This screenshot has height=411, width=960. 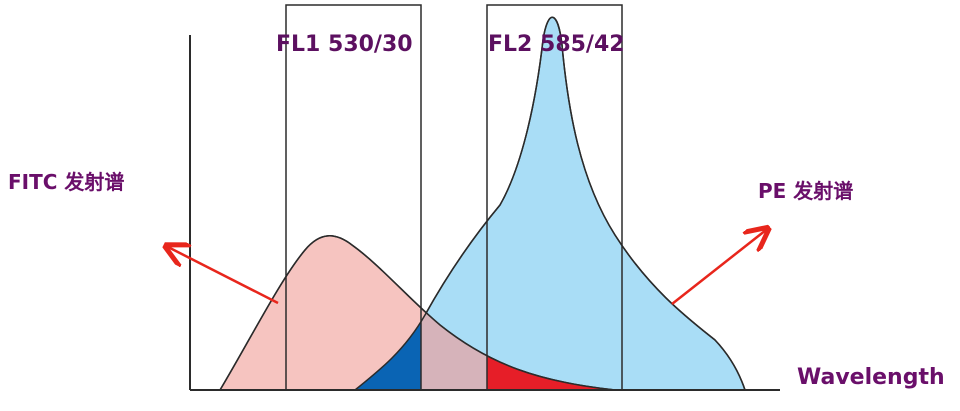 I want to click on fitc-pointer-arrow, so click(x=223, y=276).